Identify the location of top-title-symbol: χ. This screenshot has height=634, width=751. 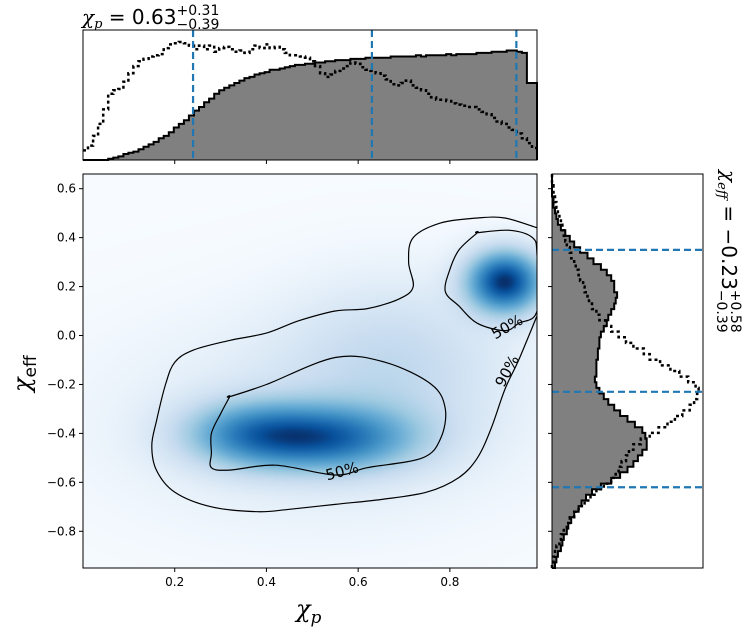
(88, 17).